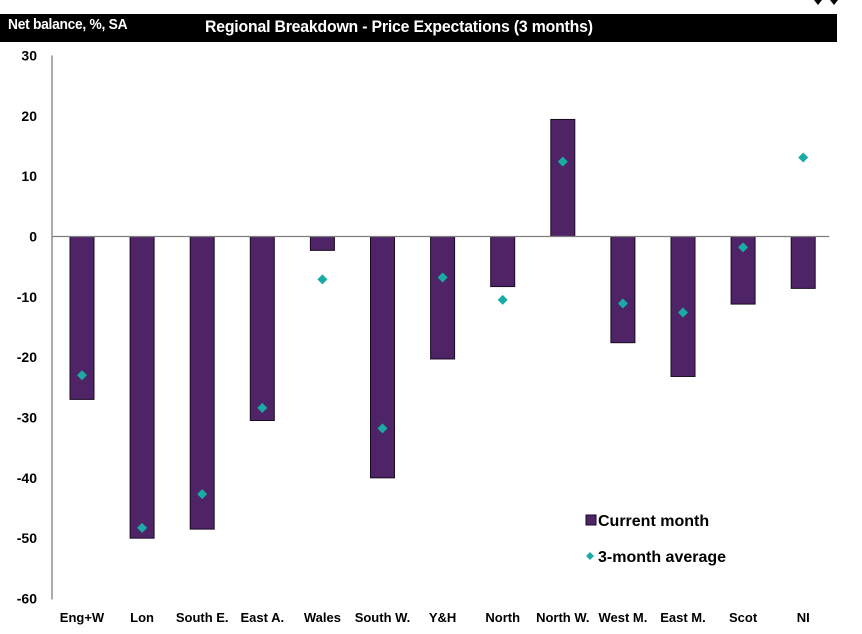 This screenshot has width=862, height=634. I want to click on x-tick-label: West M., so click(622, 617).